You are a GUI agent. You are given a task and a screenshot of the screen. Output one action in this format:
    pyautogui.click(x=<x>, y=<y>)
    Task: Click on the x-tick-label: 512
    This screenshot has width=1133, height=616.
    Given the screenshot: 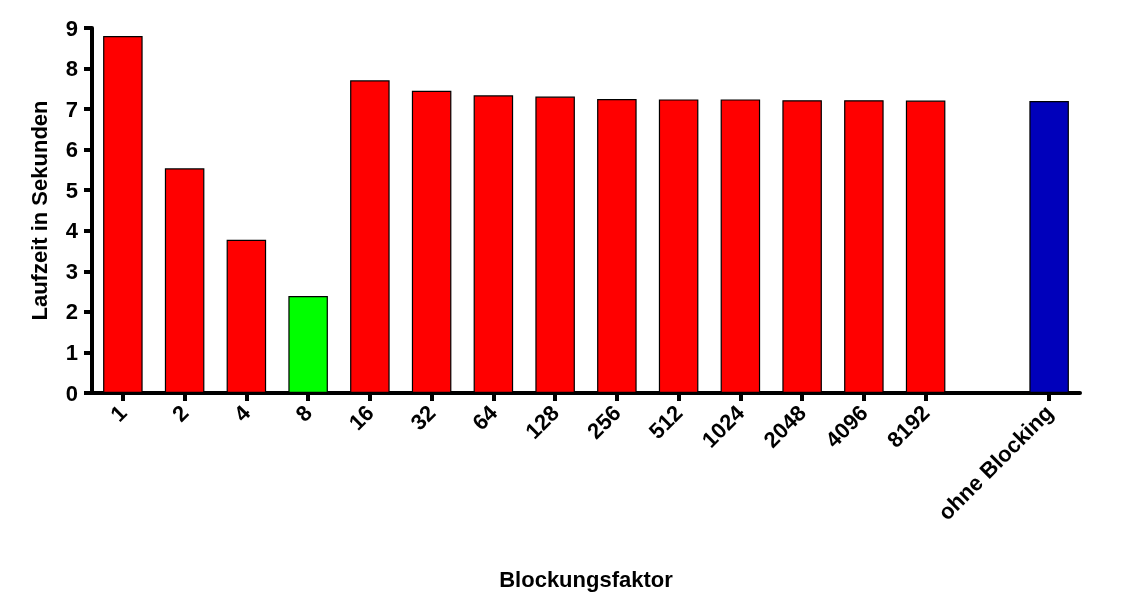 What is the action you would take?
    pyautogui.click(x=665, y=422)
    